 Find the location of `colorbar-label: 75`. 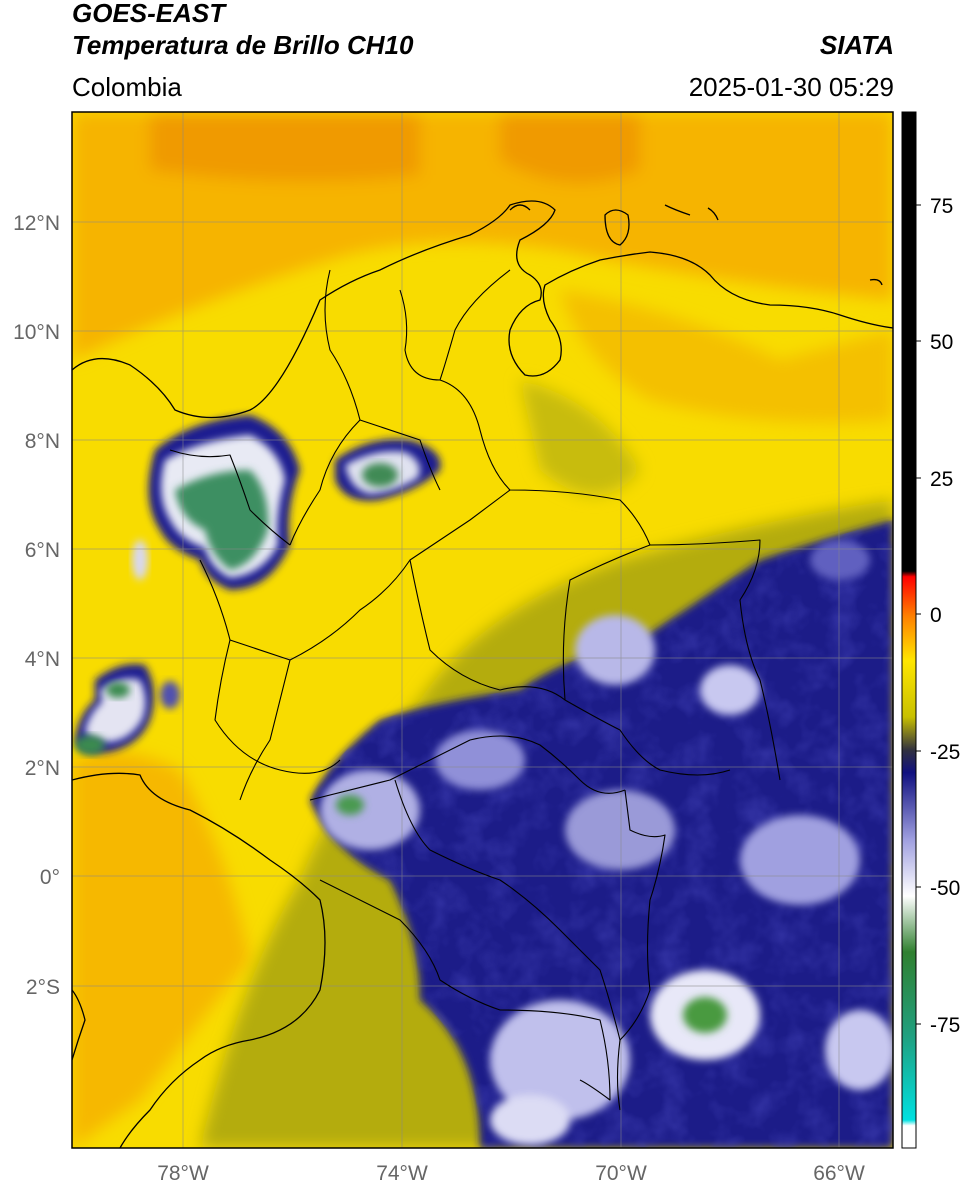

colorbar-label: 75 is located at coordinates (941, 206).